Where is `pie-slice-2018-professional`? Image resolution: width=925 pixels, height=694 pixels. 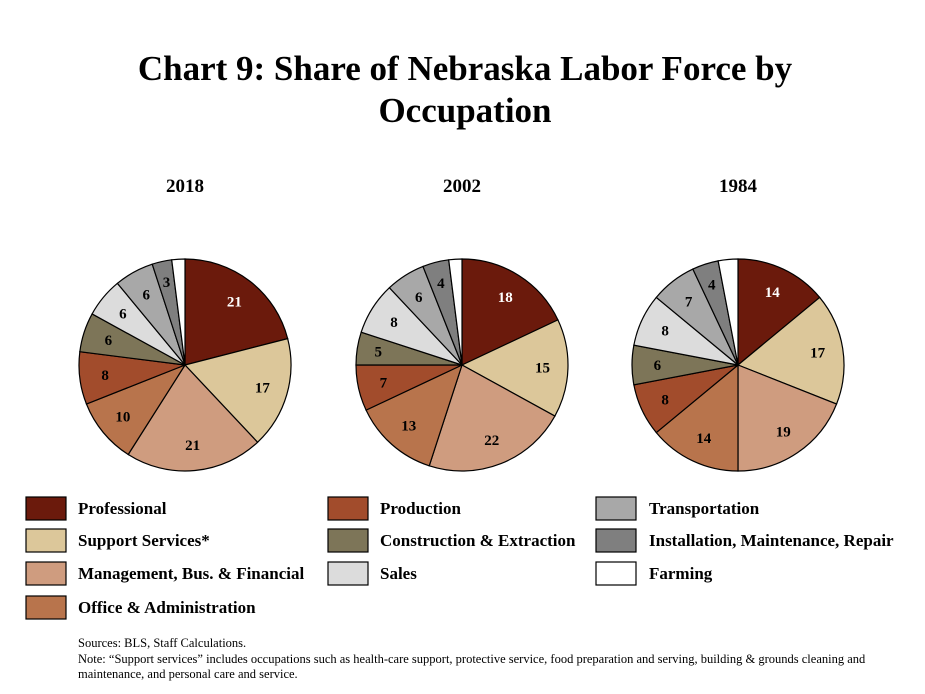
pie-slice-2018-professional is located at coordinates (236, 312).